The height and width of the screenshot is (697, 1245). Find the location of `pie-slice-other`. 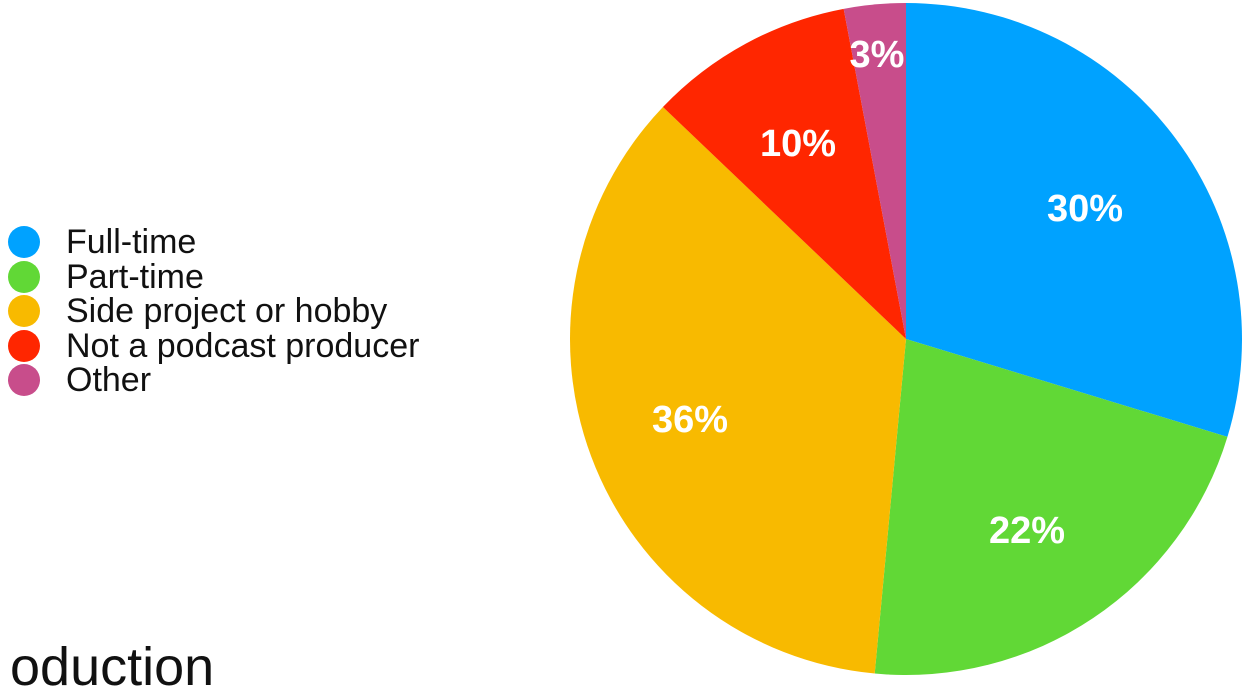

pie-slice-other is located at coordinates (874, 170).